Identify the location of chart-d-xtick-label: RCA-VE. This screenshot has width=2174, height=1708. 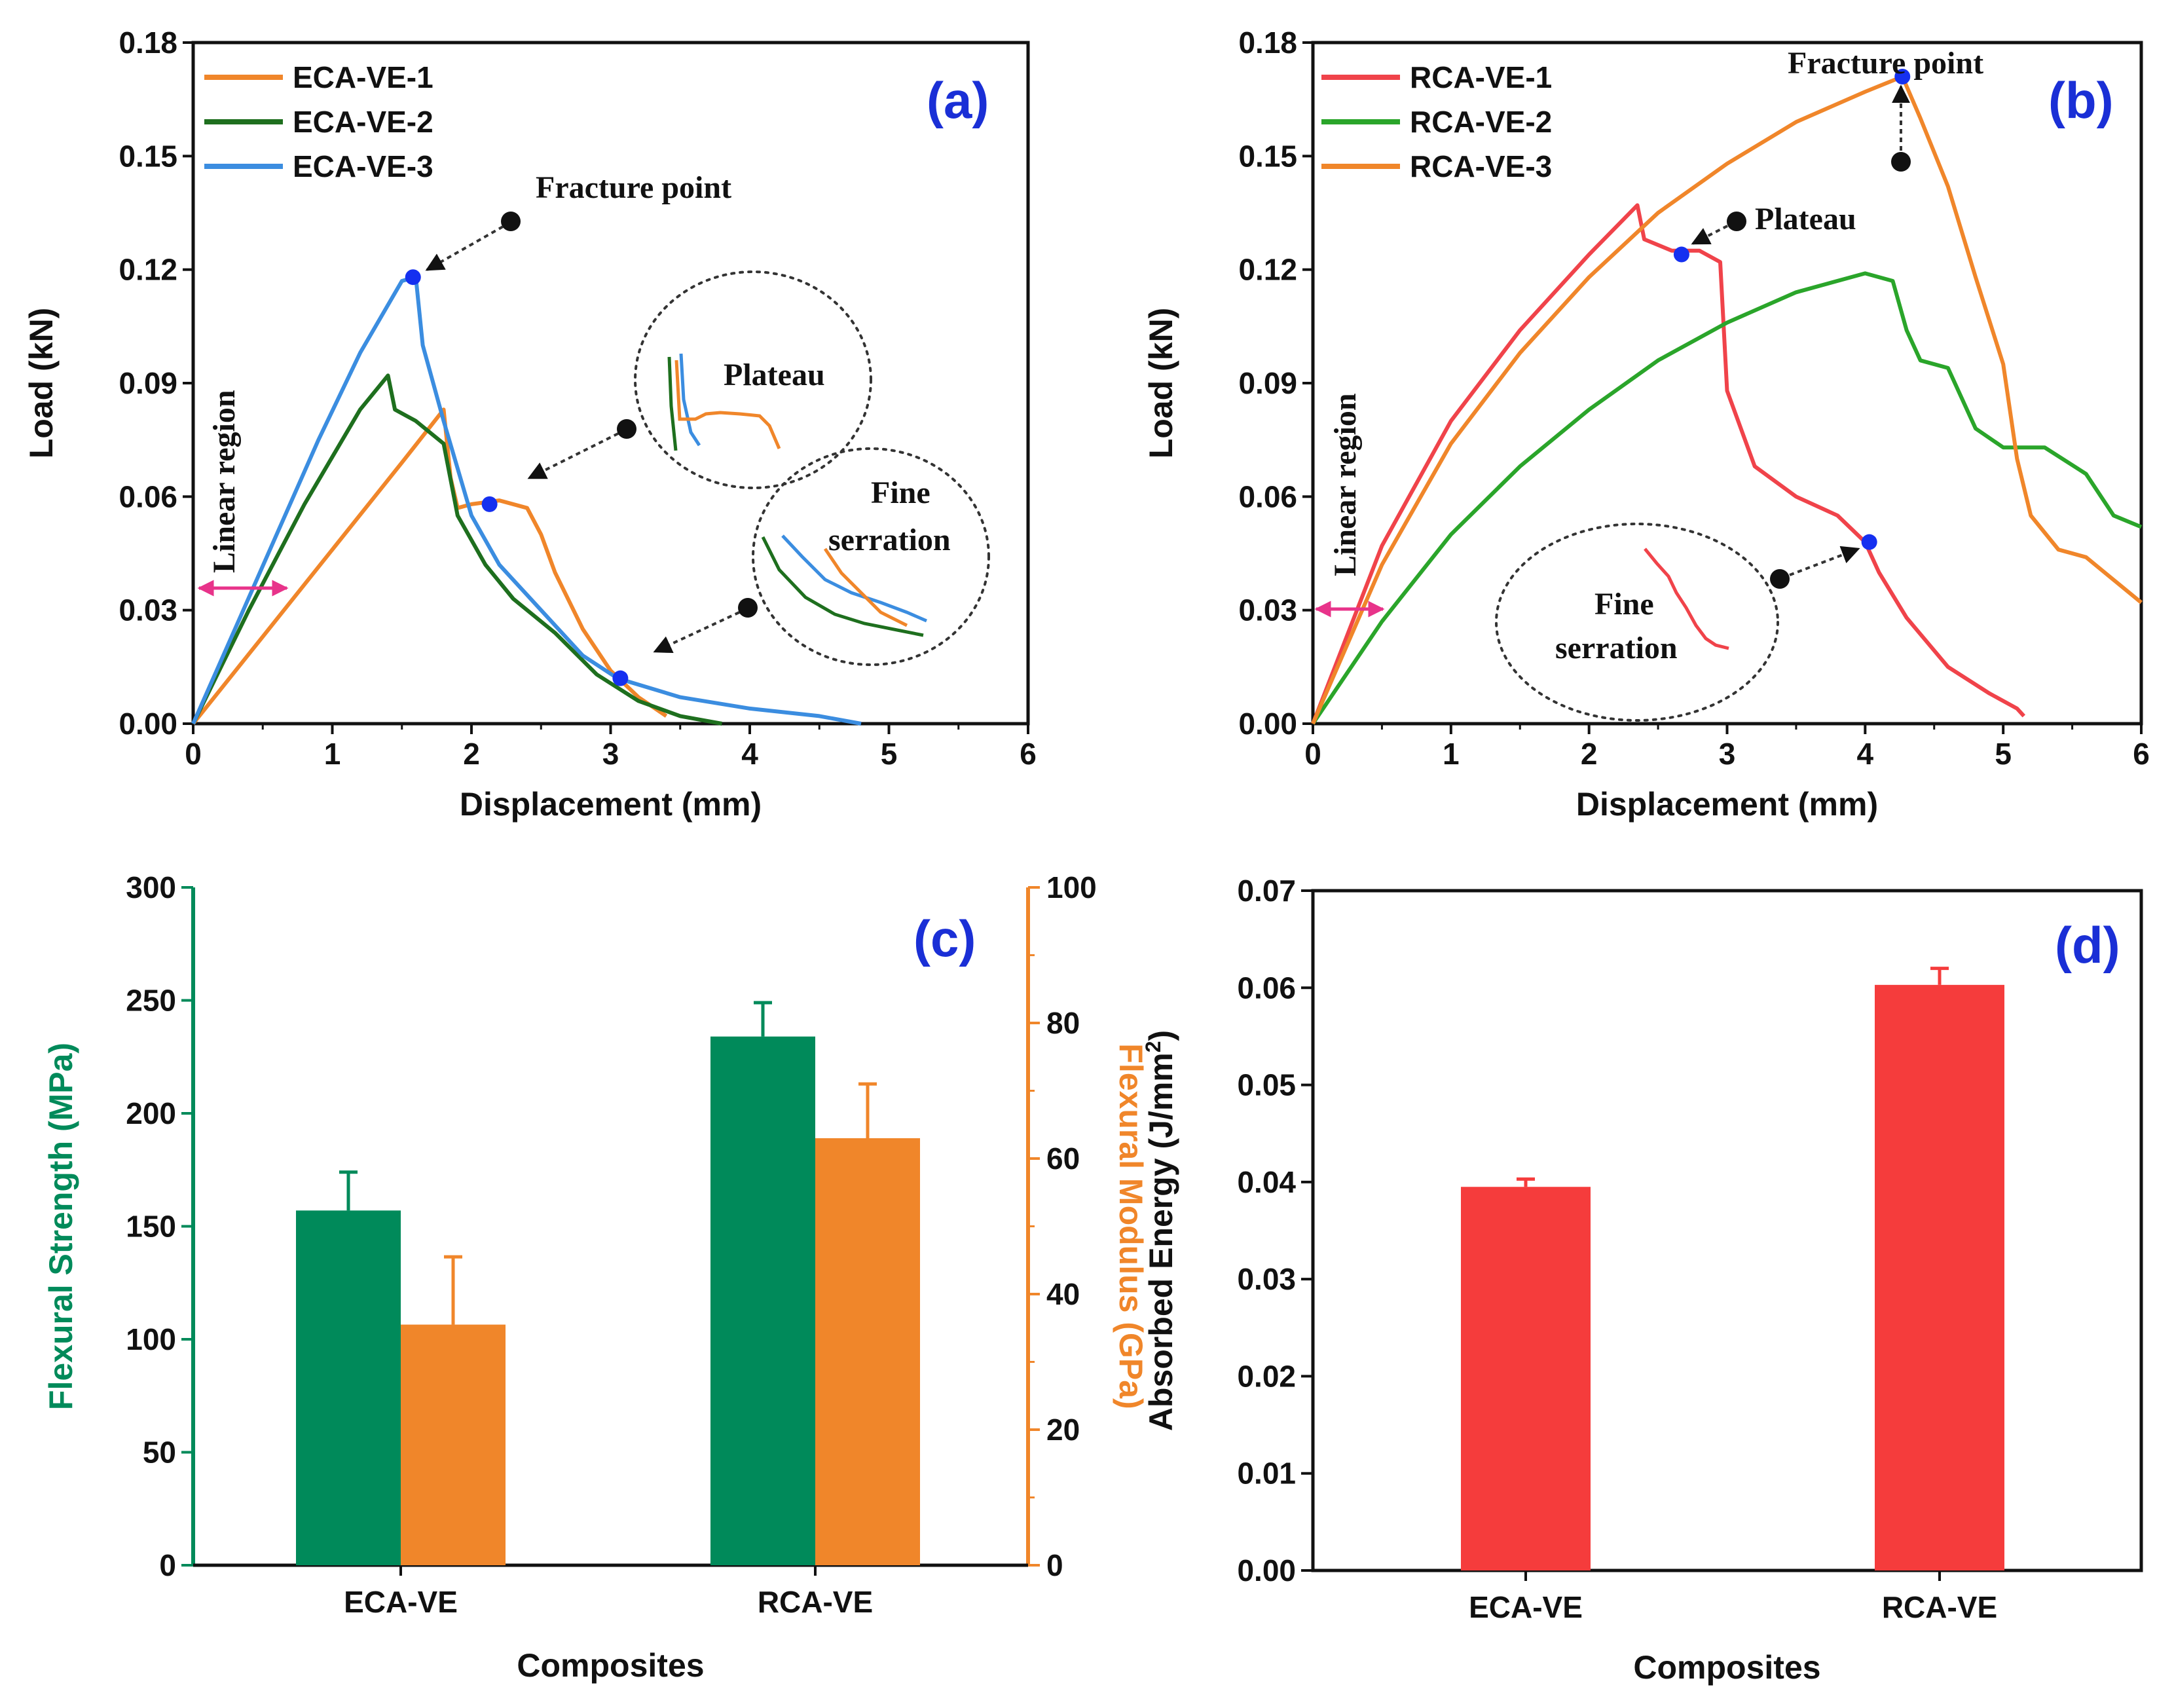
(1939, 1607).